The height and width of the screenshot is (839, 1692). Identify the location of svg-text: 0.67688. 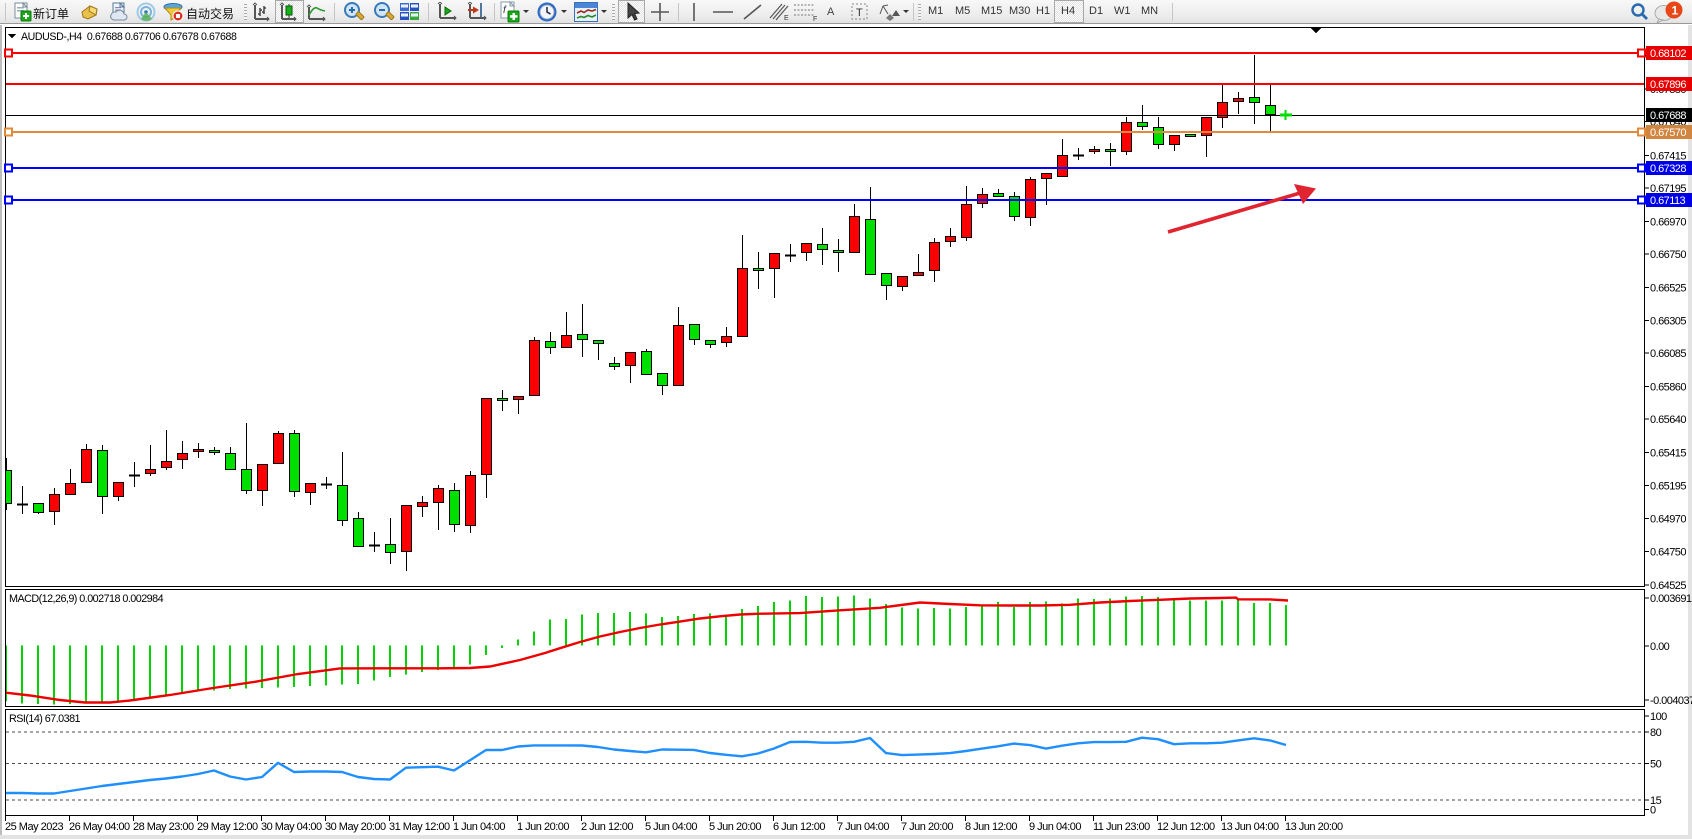
(1668, 116).